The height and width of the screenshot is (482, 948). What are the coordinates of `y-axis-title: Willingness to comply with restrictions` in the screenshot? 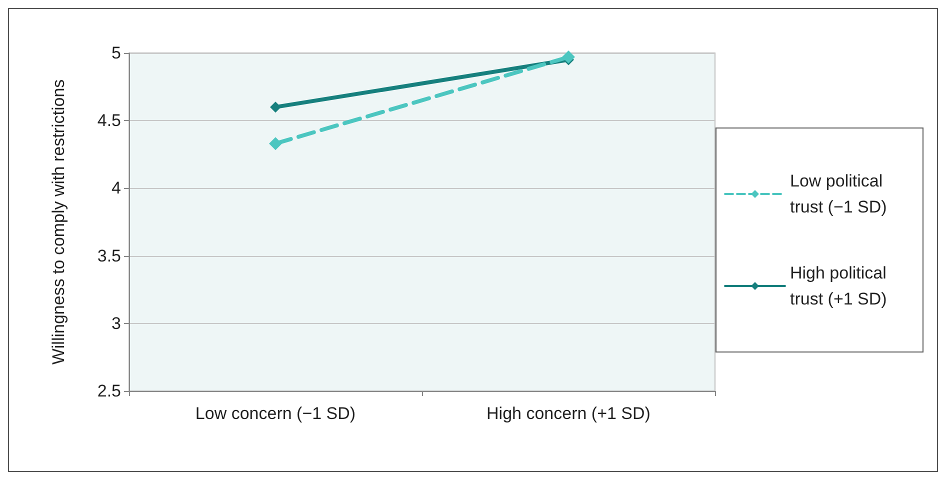 It's located at (58, 222).